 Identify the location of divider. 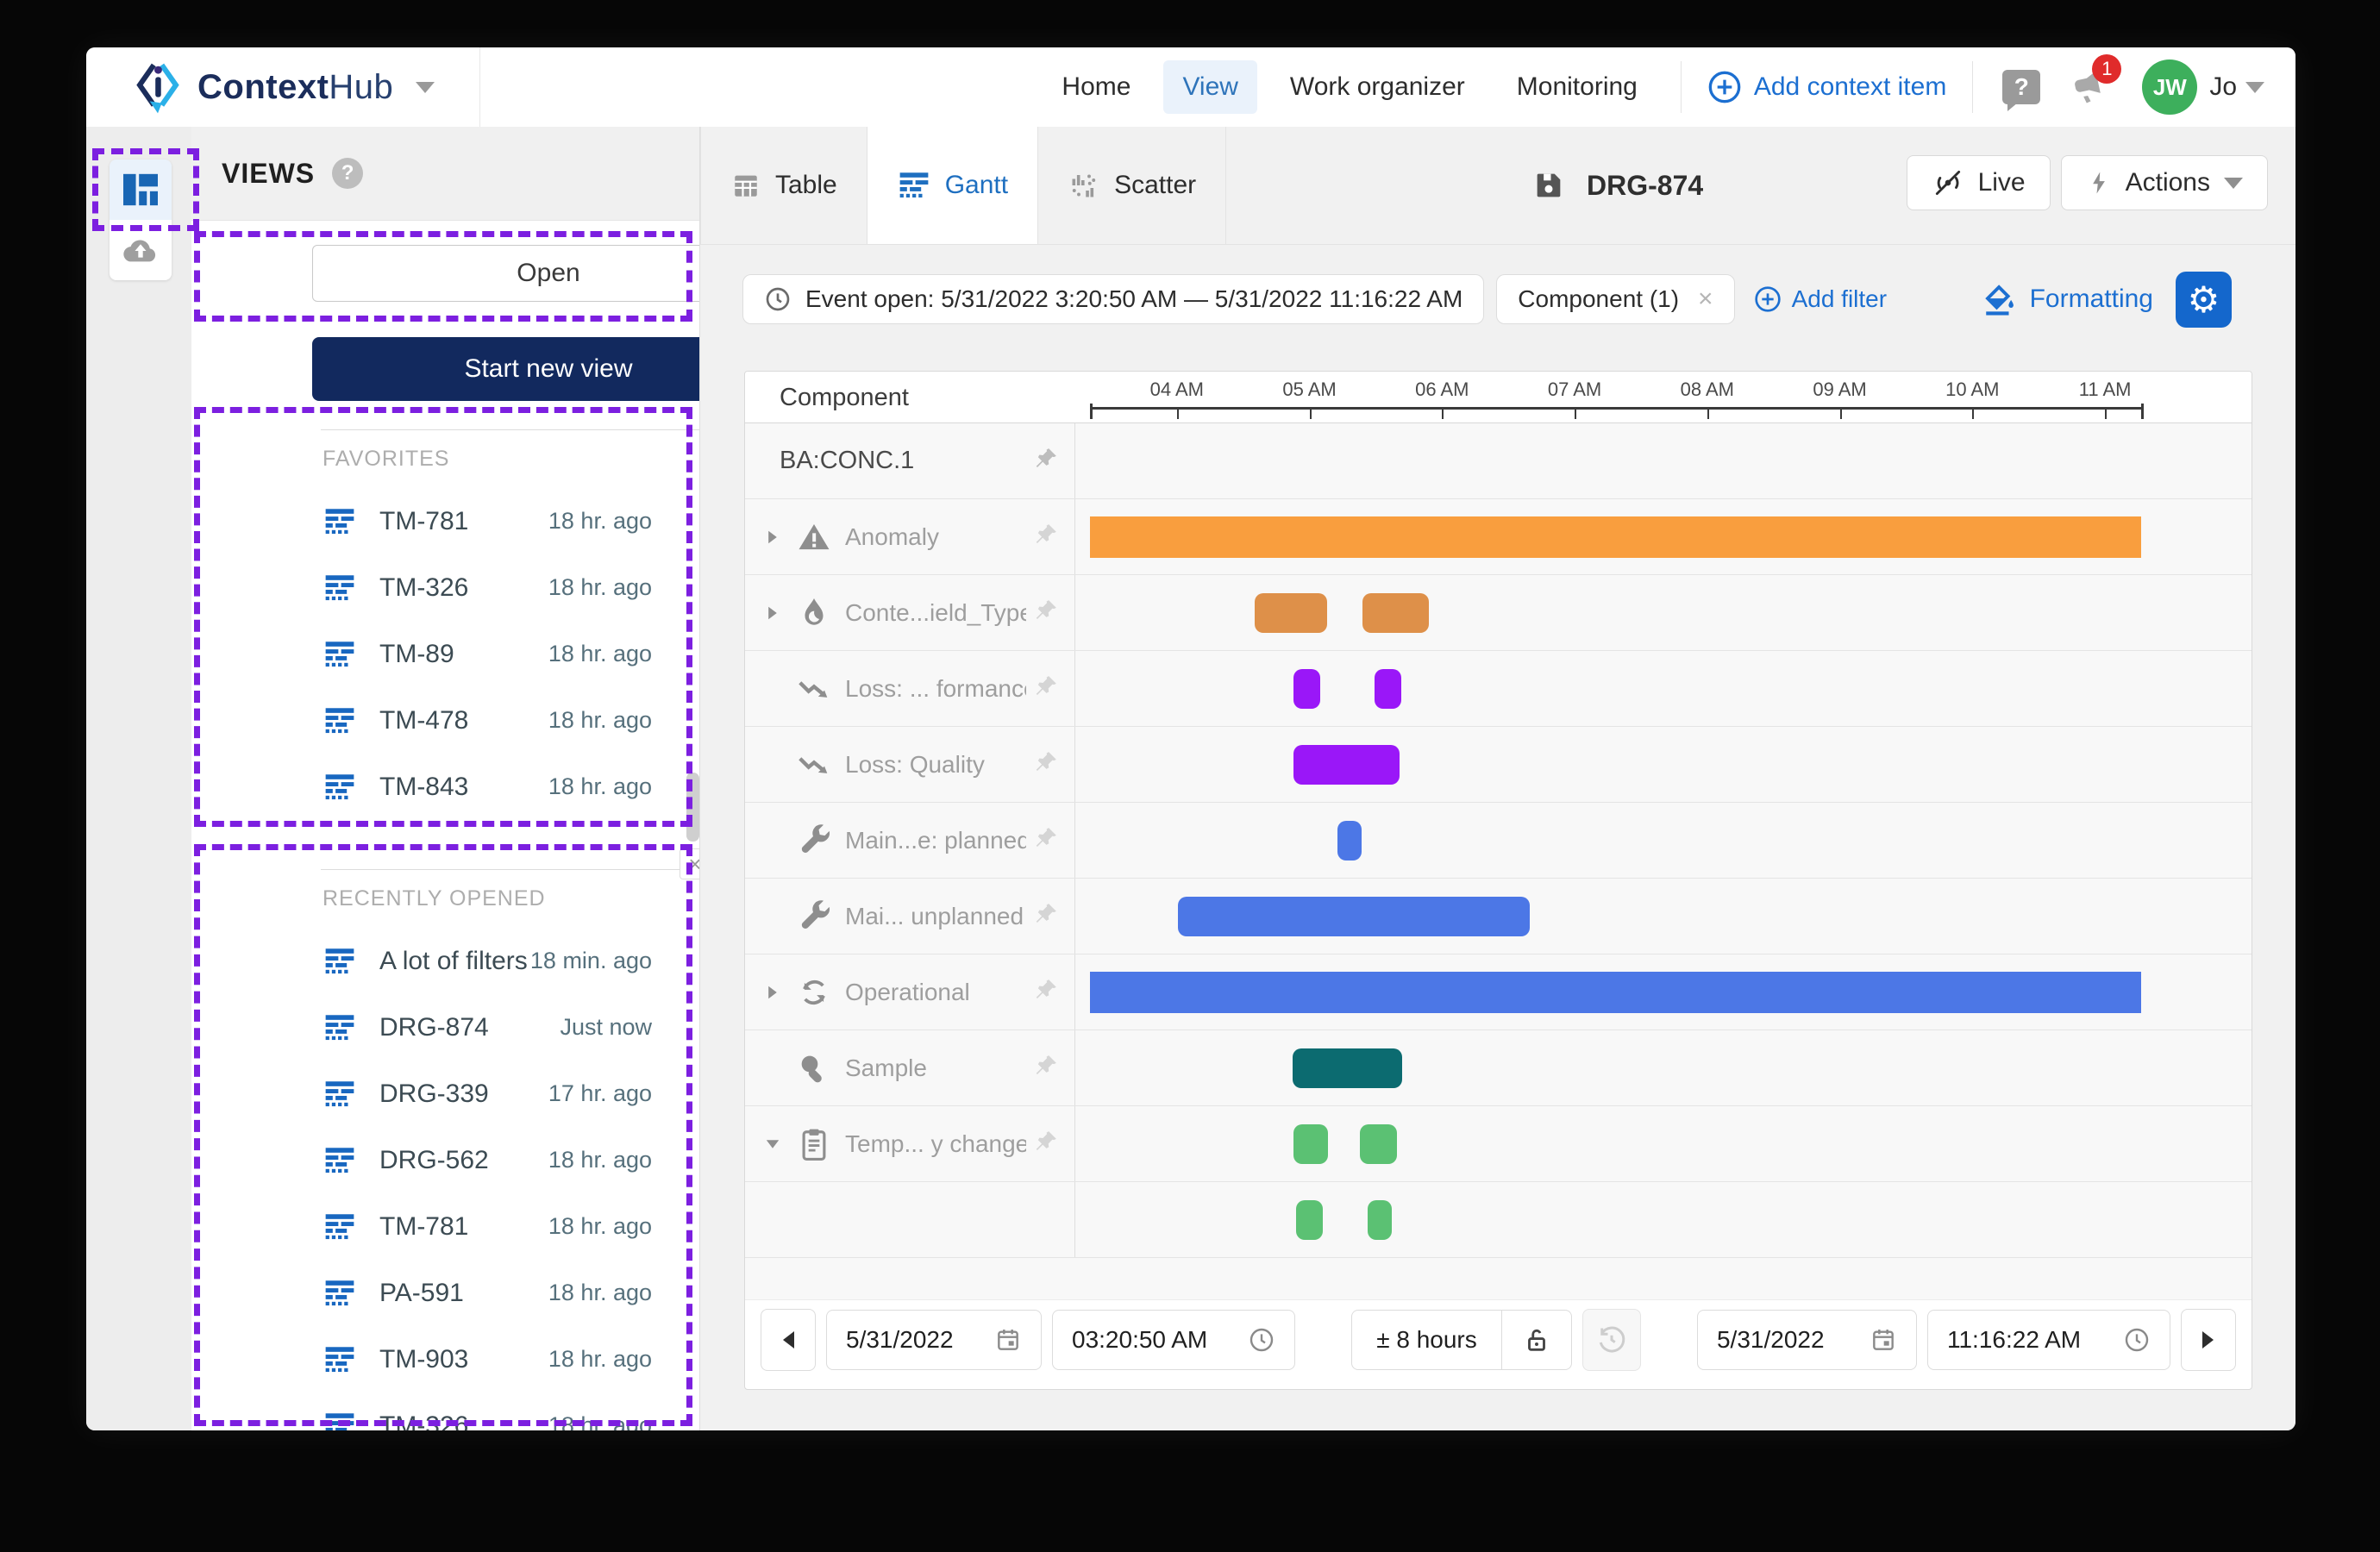
(510, 870).